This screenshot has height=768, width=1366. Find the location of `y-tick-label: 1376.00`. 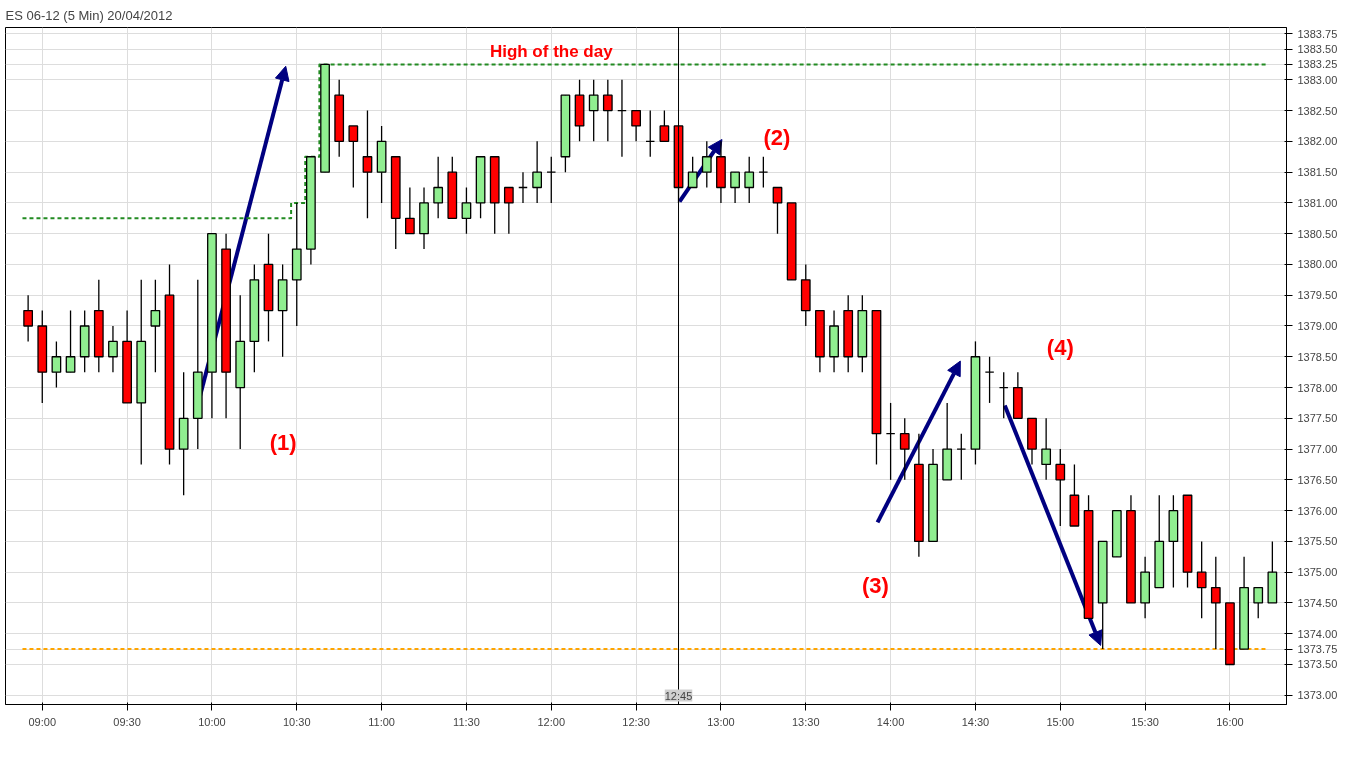

y-tick-label: 1376.00 is located at coordinates (1317, 510).